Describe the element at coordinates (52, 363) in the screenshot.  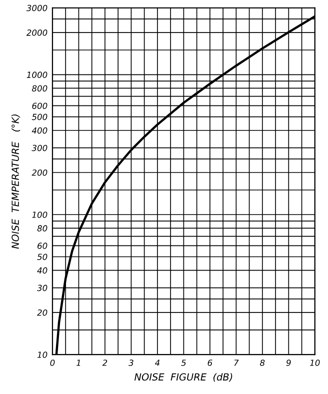
I see `x-tick-label: 0` at that location.